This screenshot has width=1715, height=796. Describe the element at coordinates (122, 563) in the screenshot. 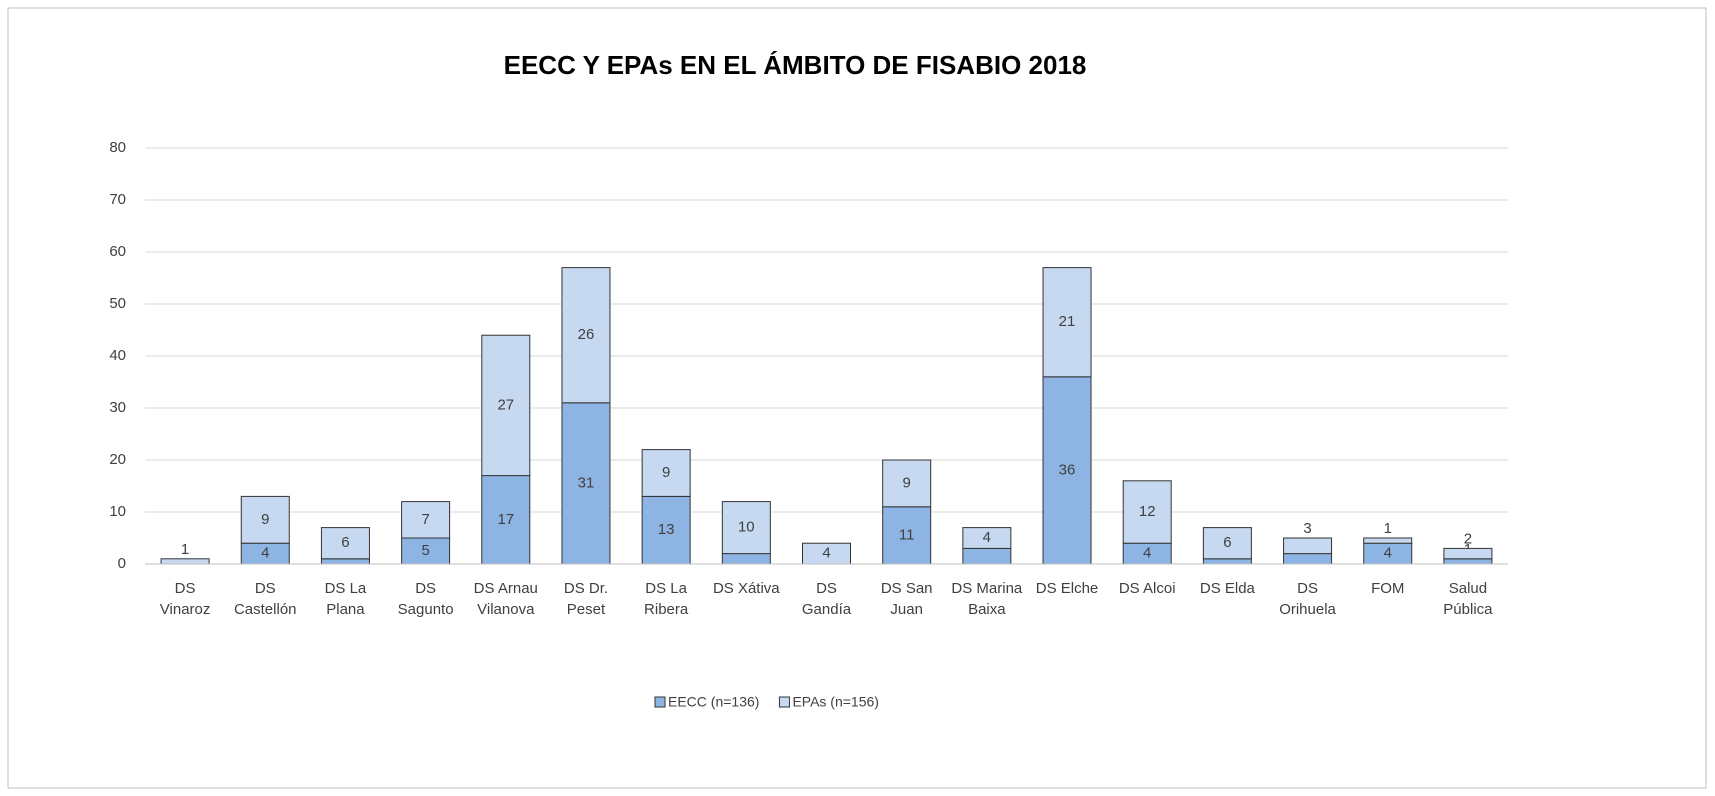

I see `y-tick-label: 0` at that location.